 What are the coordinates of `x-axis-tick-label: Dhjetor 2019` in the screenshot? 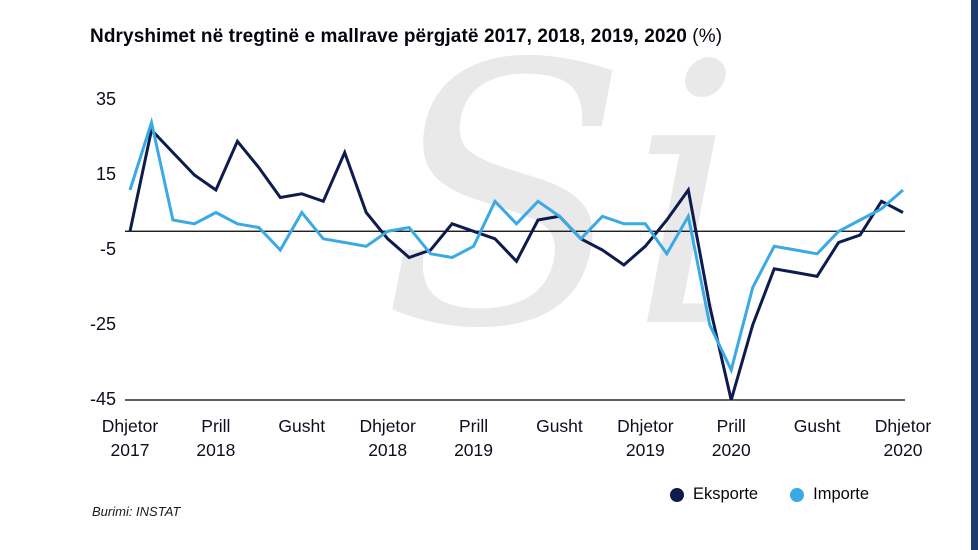 It's located at (645, 438).